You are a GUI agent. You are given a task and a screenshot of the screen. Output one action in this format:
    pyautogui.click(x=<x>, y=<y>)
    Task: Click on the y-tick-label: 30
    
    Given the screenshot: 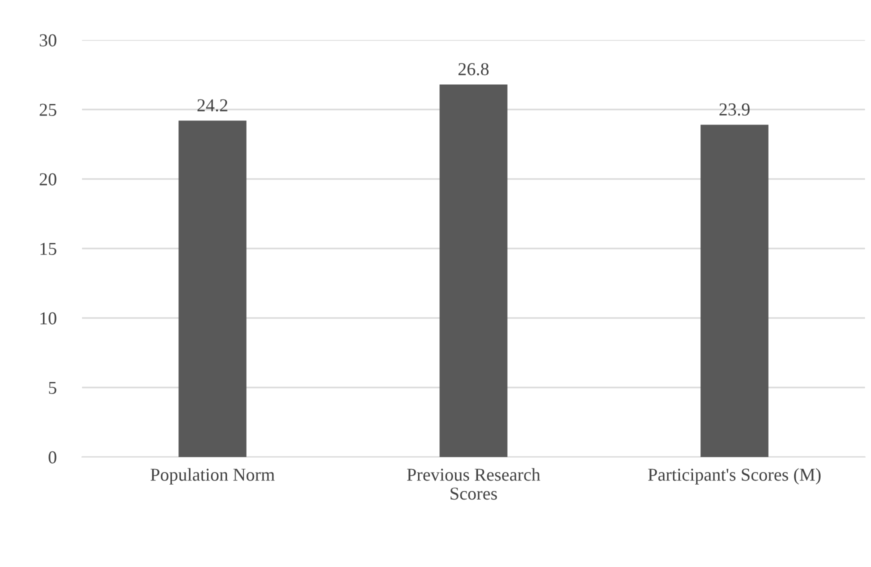 What is the action you would take?
    pyautogui.click(x=48, y=40)
    